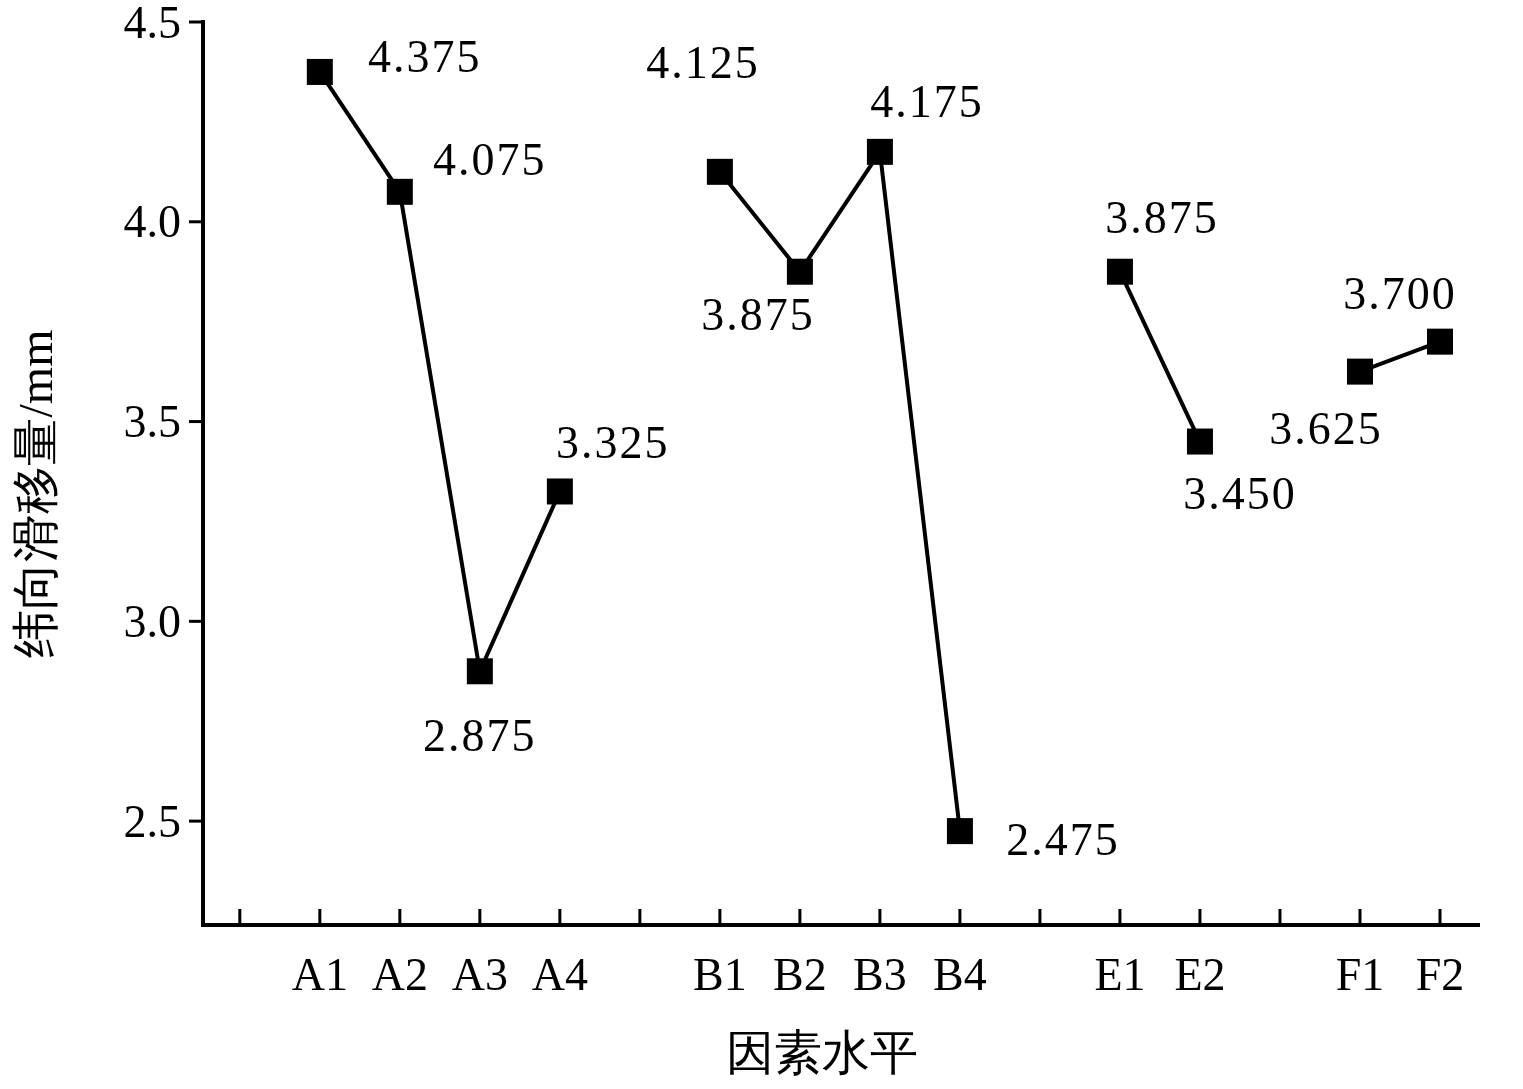  What do you see at coordinates (1360, 974) in the screenshot?
I see `x-tick-label: F1` at bounding box center [1360, 974].